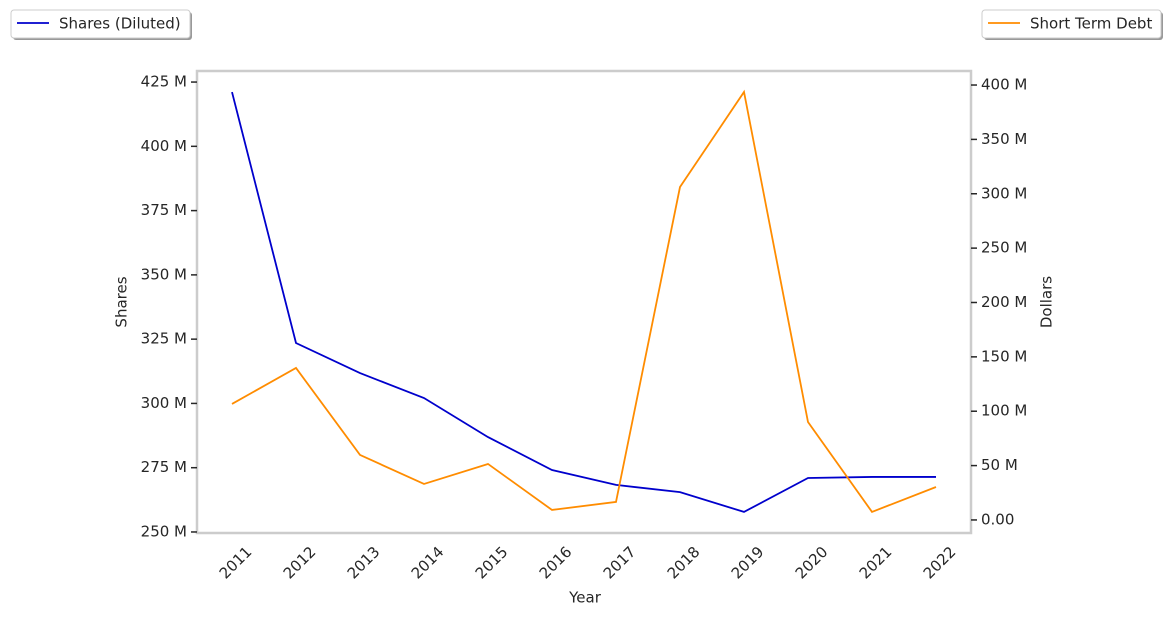  What do you see at coordinates (122, 301) in the screenshot?
I see `y-axis-label: Shares` at bounding box center [122, 301].